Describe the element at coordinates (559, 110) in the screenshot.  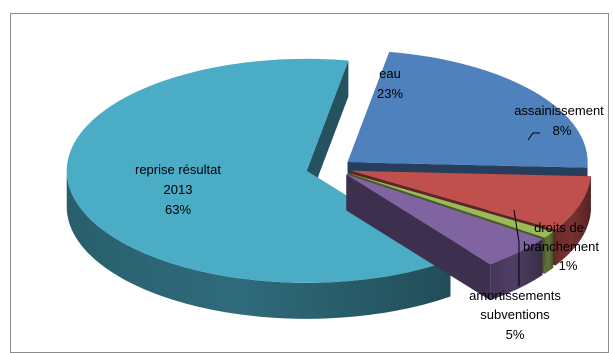
I see `assainissement-label-line-0: assainissement` at that location.